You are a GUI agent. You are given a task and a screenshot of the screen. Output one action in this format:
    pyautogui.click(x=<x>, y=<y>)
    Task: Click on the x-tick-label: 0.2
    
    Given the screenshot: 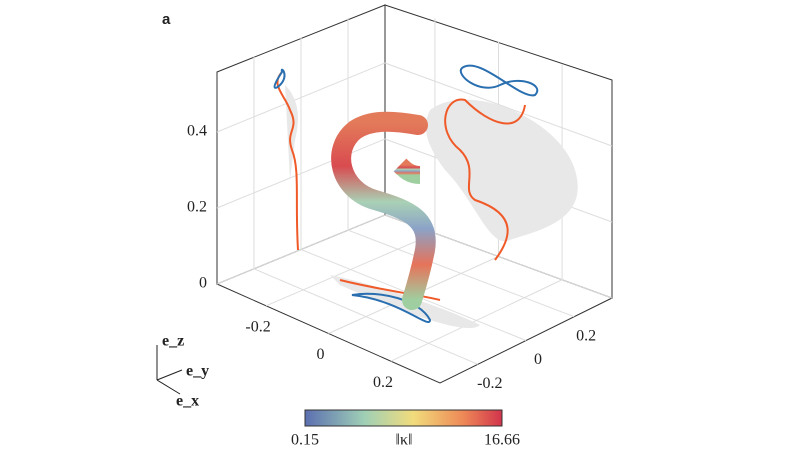 What is the action you would take?
    pyautogui.click(x=586, y=335)
    